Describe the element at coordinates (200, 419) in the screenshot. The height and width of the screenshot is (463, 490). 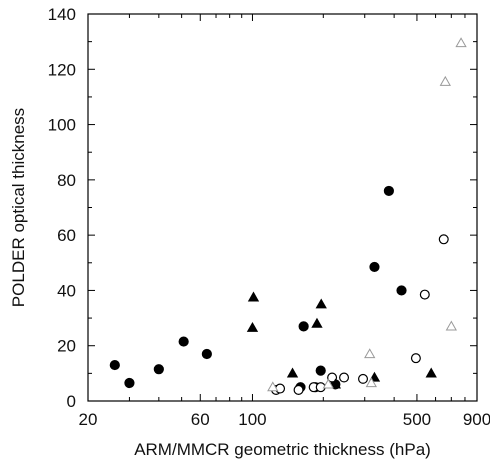
I see `x-tick-label: 60` at that location.